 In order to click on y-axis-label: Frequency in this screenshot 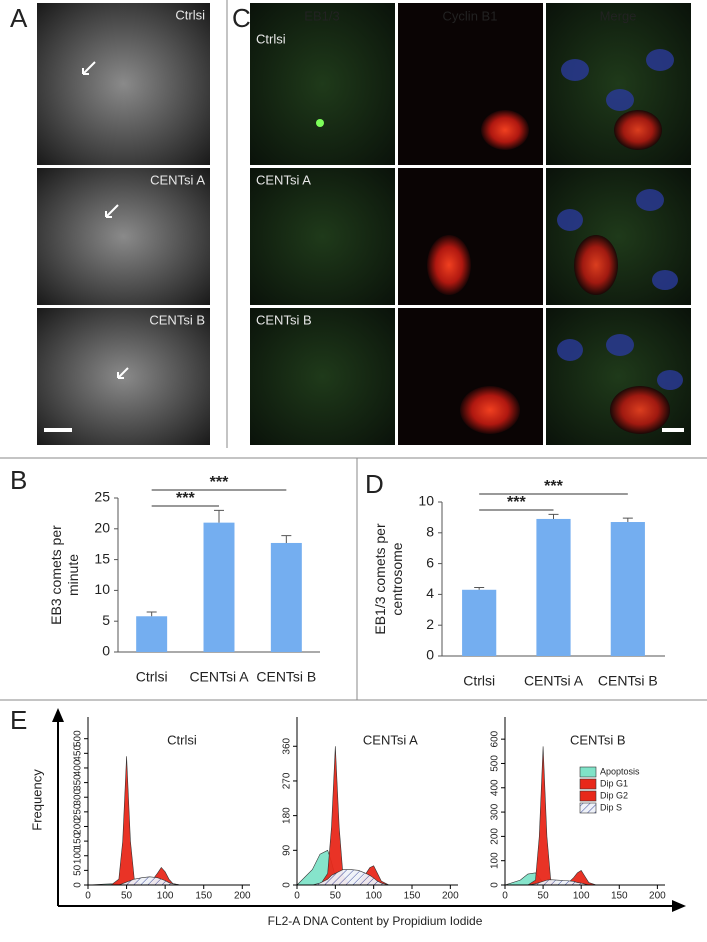, I will do `click(36, 800)`.